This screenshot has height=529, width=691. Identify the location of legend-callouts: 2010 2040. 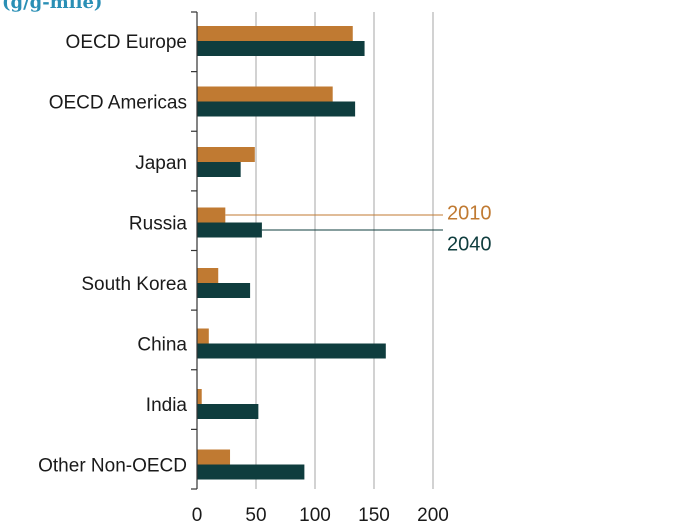
(358, 229).